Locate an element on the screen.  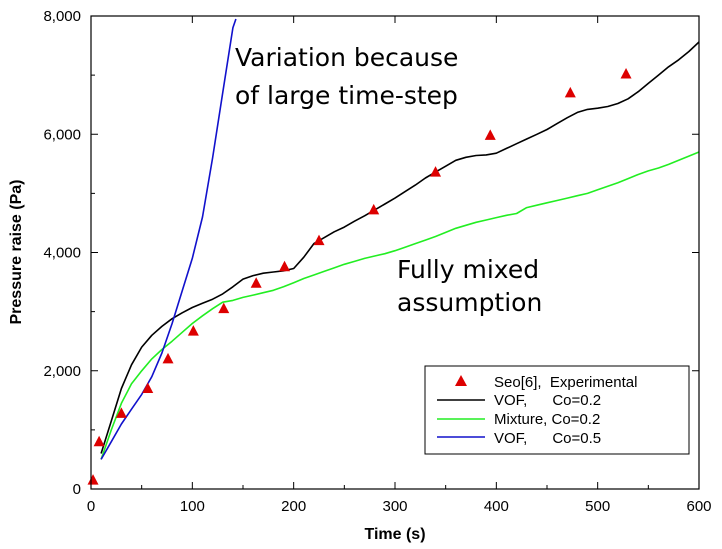
x-axis-title: Time (s) is located at coordinates (394, 534).